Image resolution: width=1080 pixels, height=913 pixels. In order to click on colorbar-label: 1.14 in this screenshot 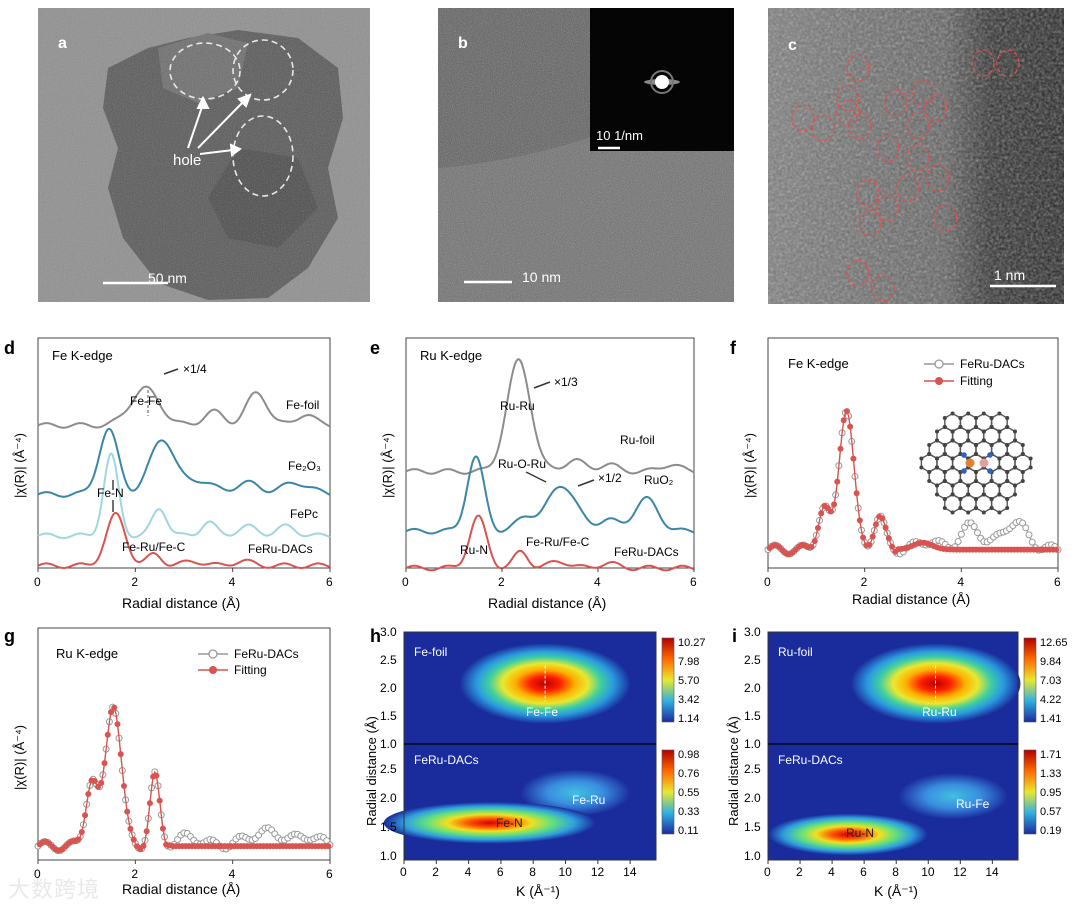, I will do `click(688, 719)`.